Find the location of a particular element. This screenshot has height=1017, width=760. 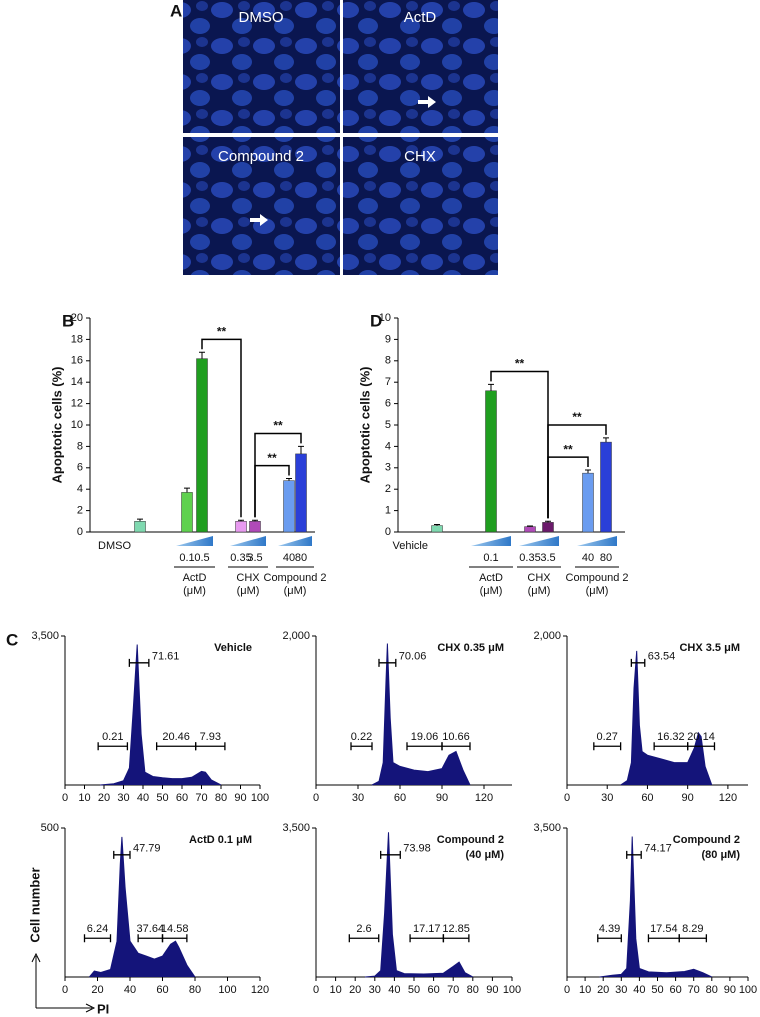

axis-line is located at coordinates (162, 903).